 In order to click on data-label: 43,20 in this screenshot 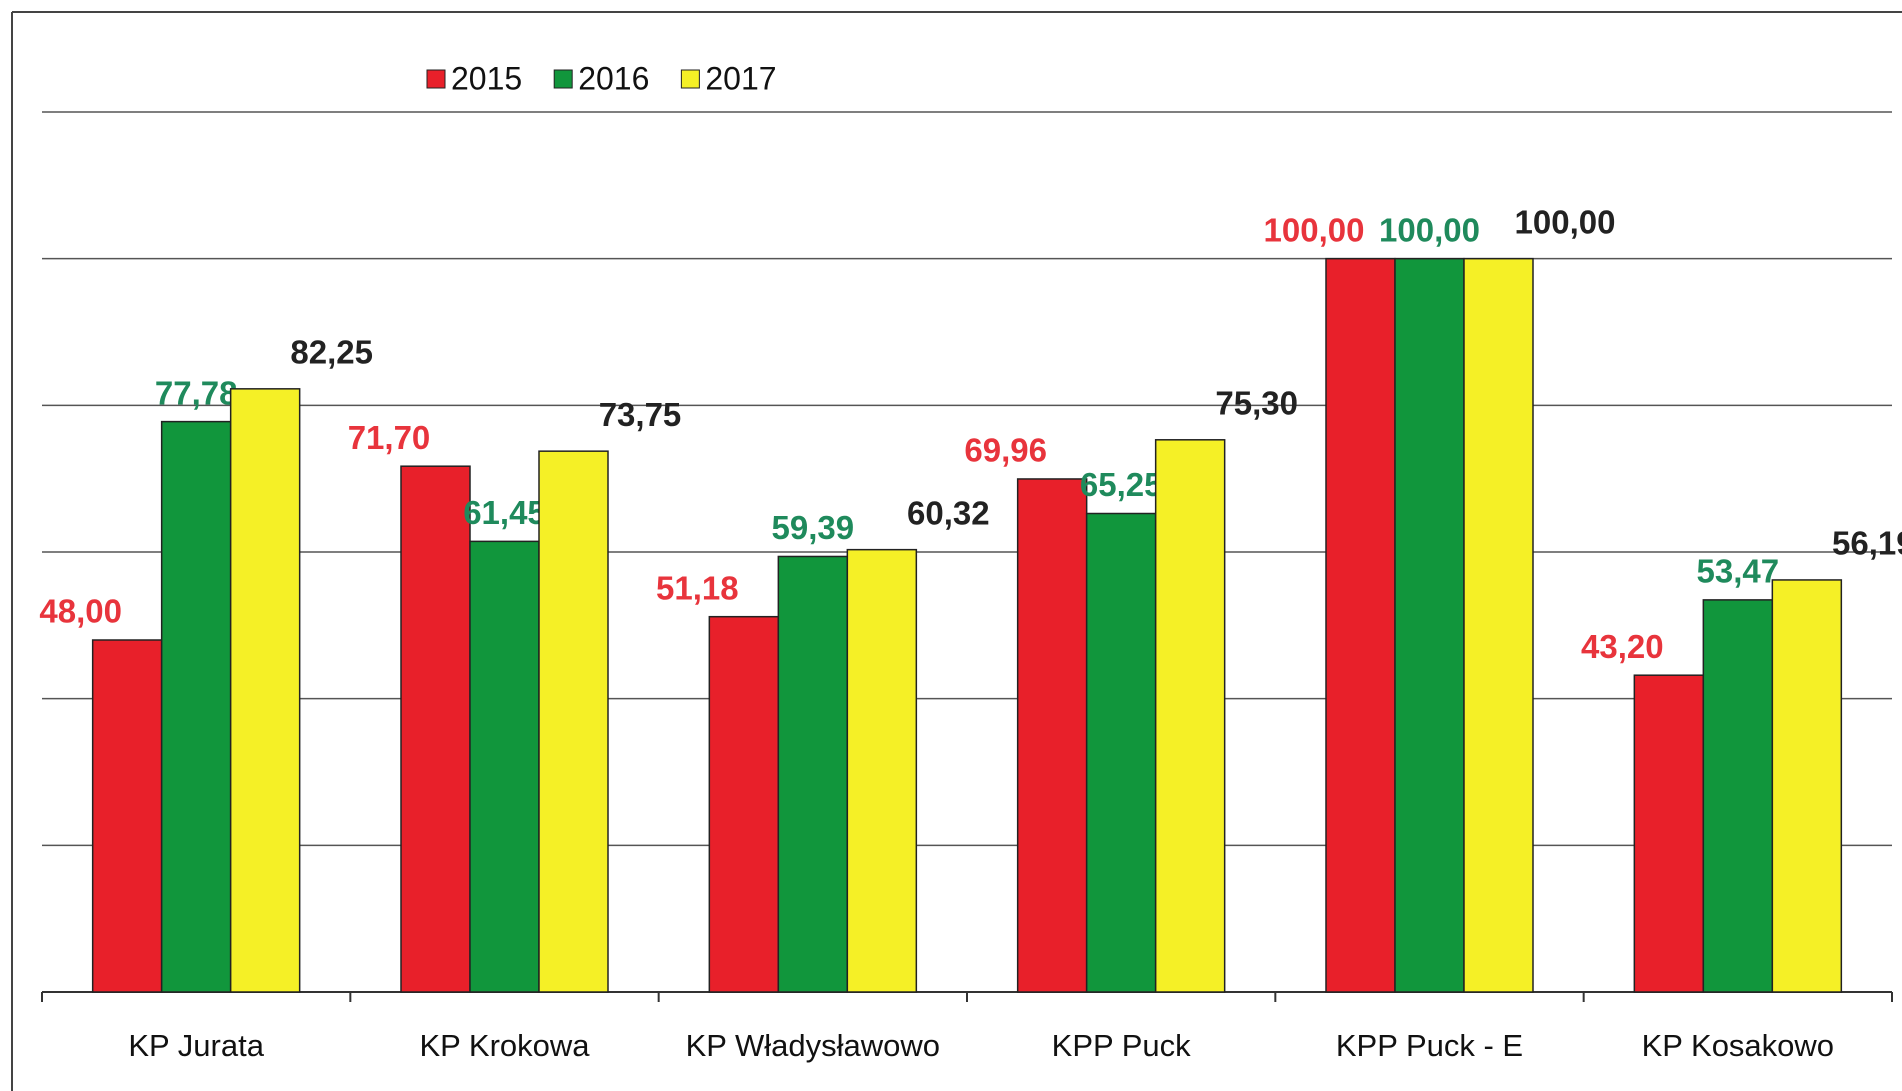, I will do `click(1622, 646)`.